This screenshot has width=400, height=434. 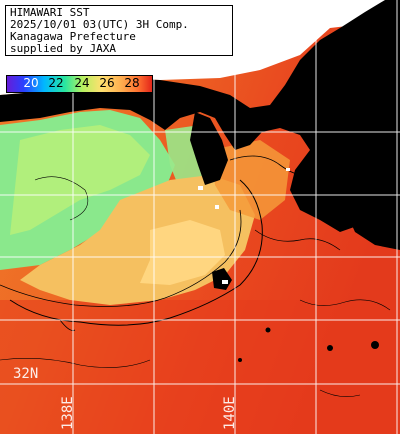 What do you see at coordinates (56, 83) in the screenshot?
I see `colorbar-label-22: 22` at bounding box center [56, 83].